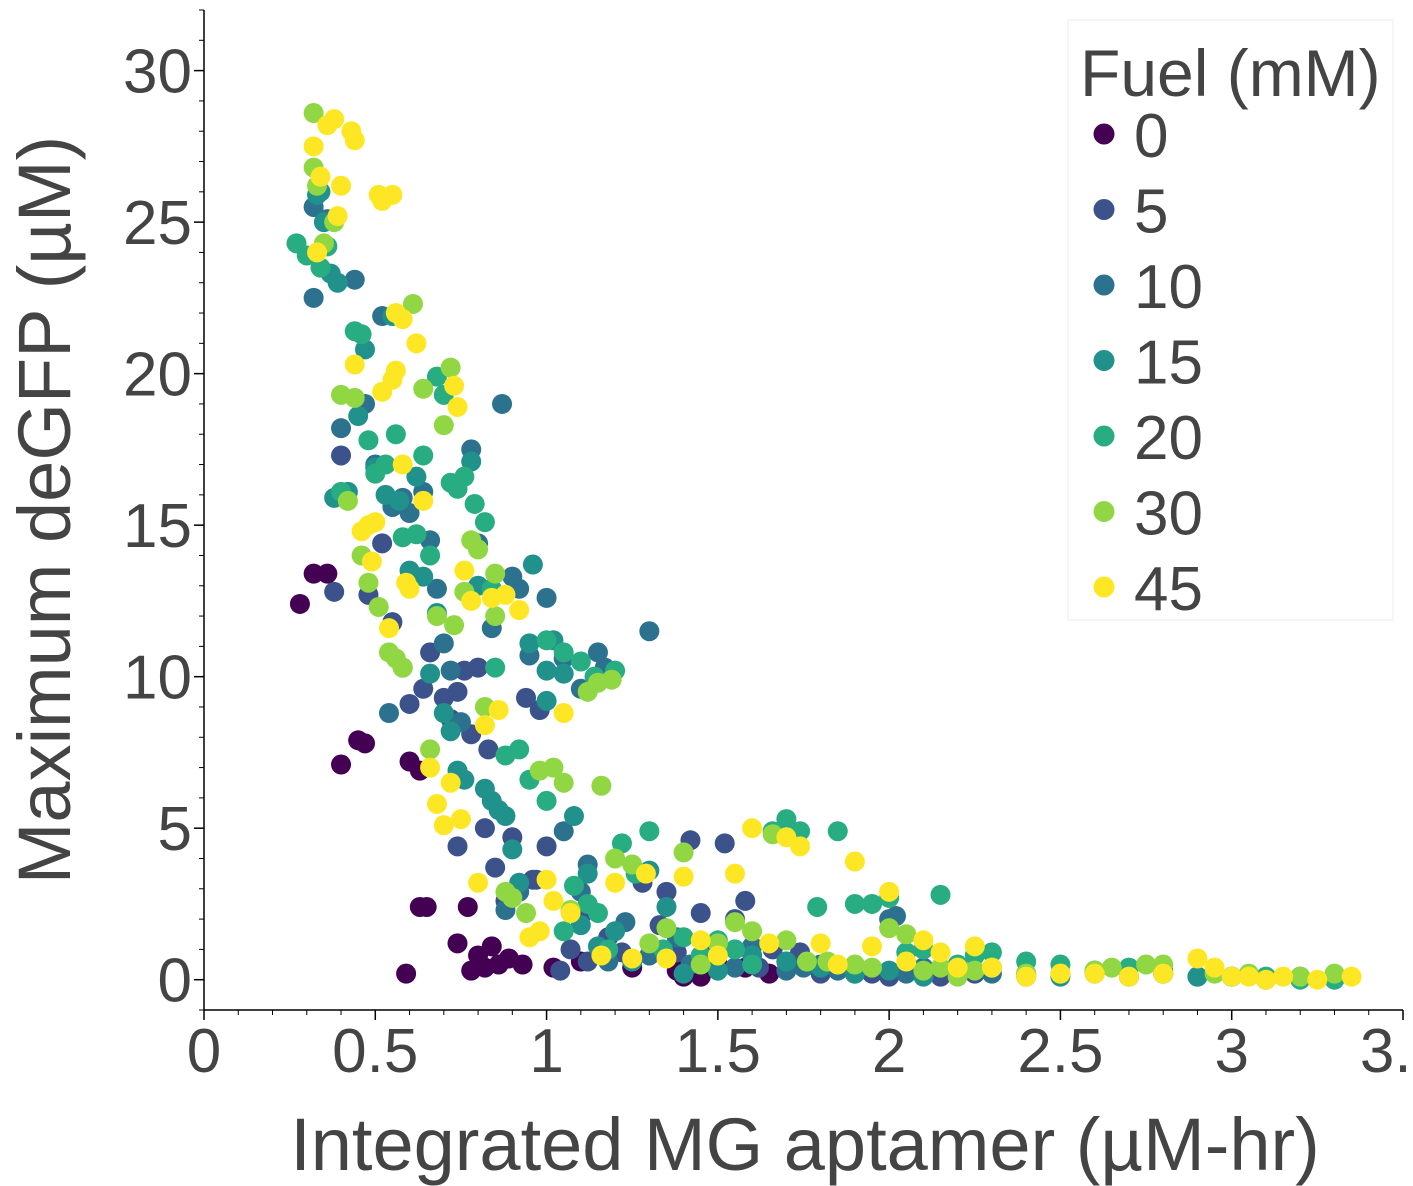  What do you see at coordinates (1060, 1051) in the screenshot?
I see `x-tick-label: 2.5` at bounding box center [1060, 1051].